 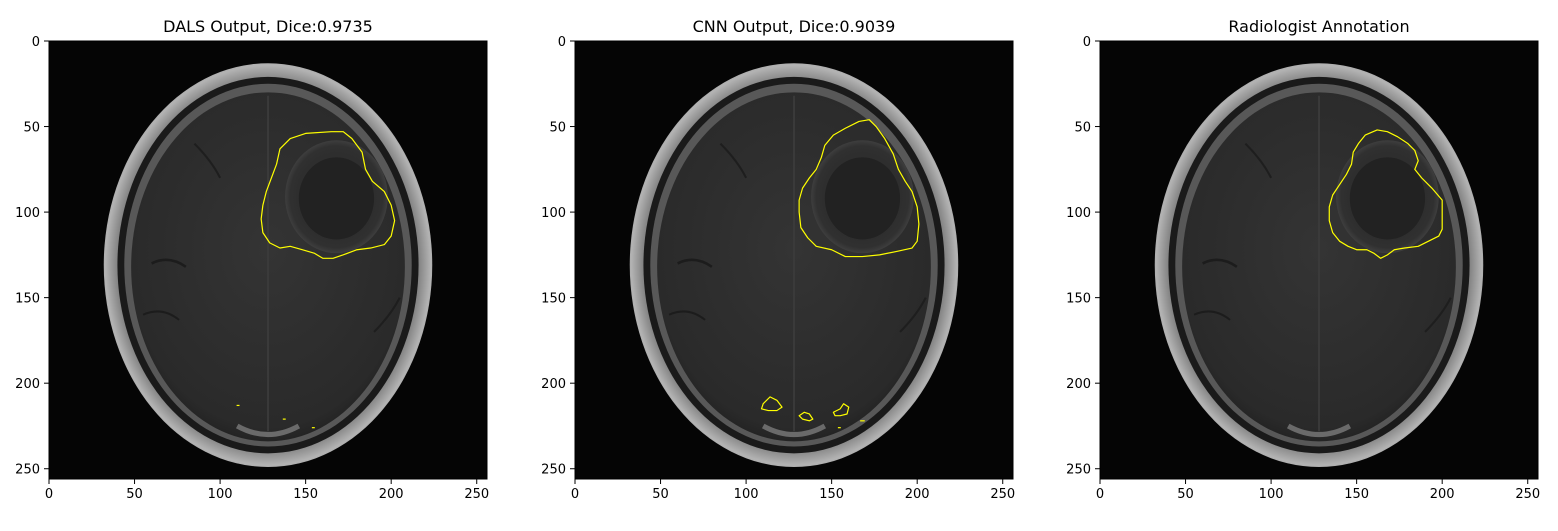 I want to click on panel-title: CNN Output, Dice:0.9039, so click(x=794, y=26).